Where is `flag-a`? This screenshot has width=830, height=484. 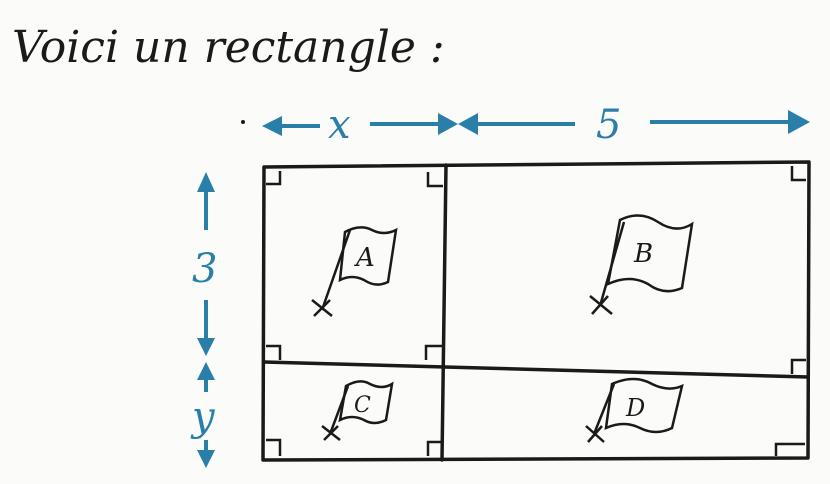 flag-a is located at coordinates (354, 271).